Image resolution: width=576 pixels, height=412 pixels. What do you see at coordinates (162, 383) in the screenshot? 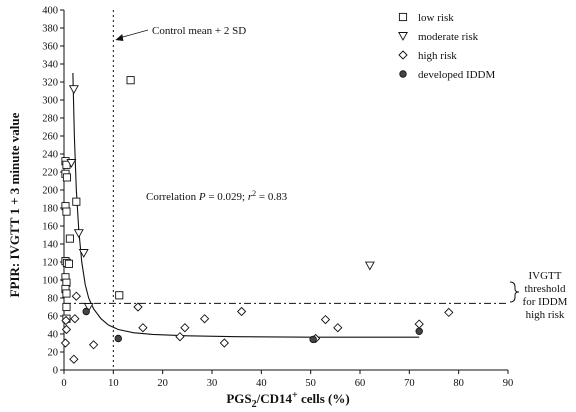
I see `x-tick-label: 20` at bounding box center [162, 383].